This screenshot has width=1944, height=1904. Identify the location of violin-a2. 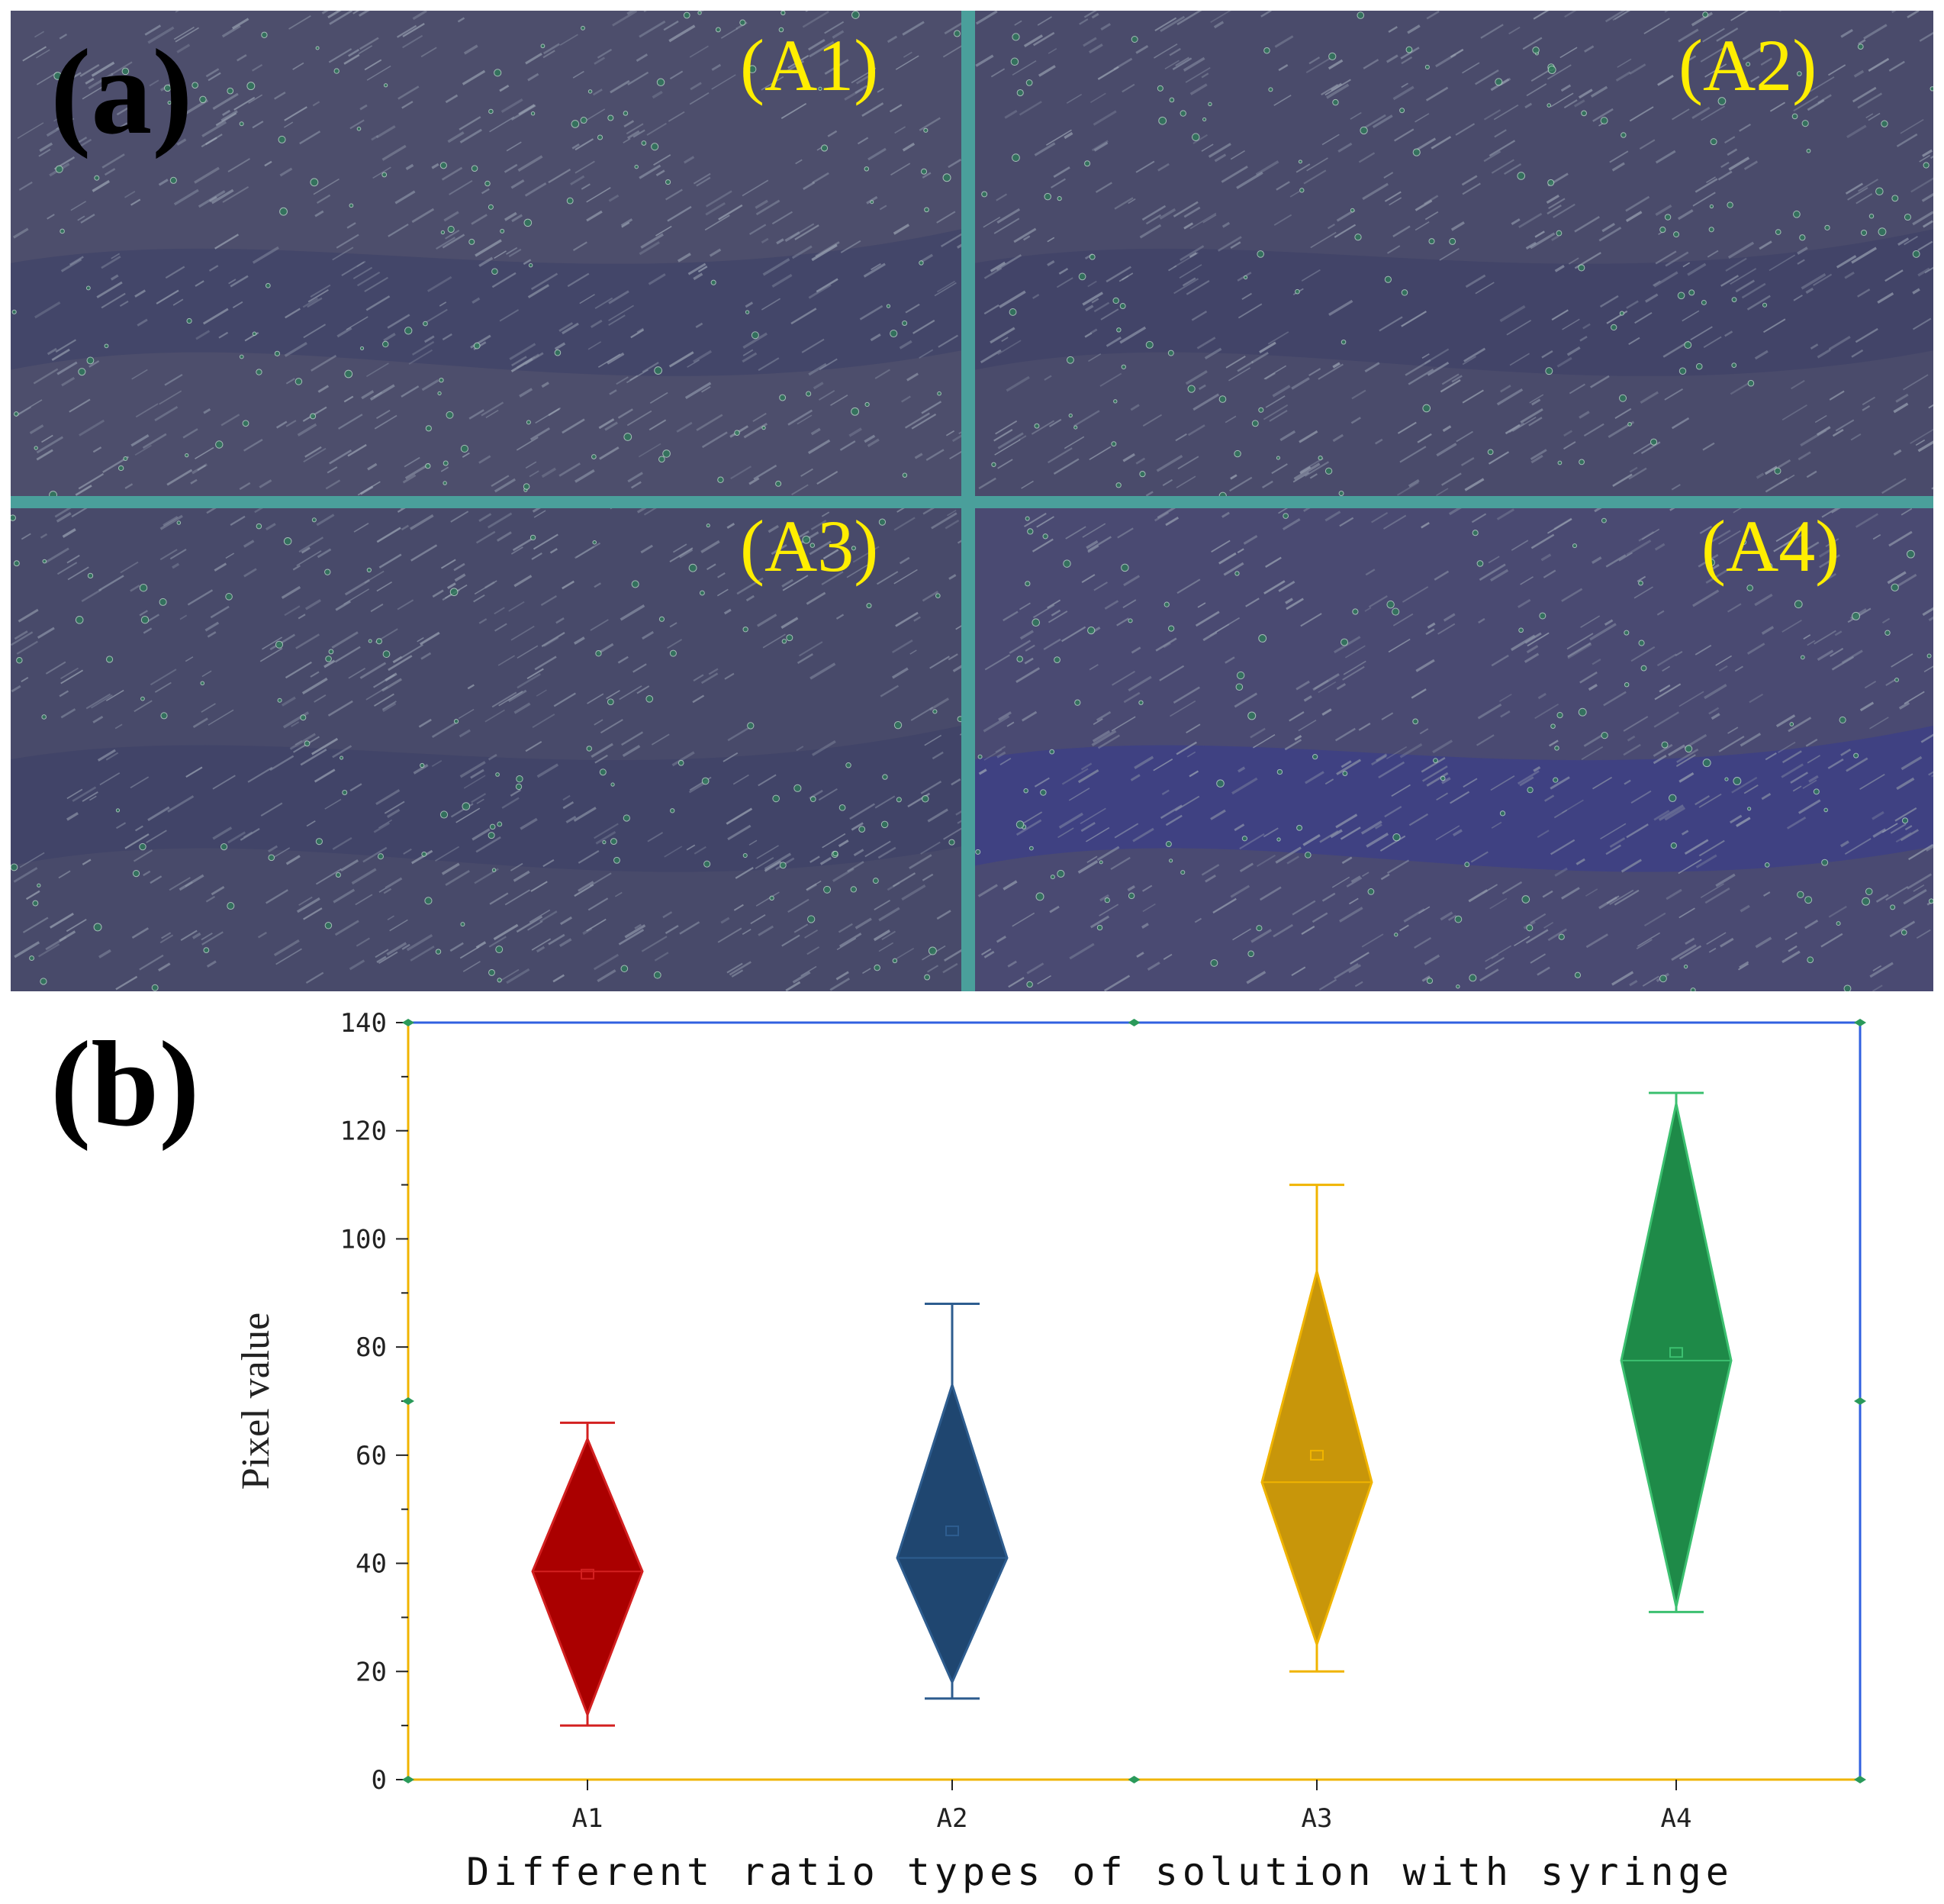
(952, 1501).